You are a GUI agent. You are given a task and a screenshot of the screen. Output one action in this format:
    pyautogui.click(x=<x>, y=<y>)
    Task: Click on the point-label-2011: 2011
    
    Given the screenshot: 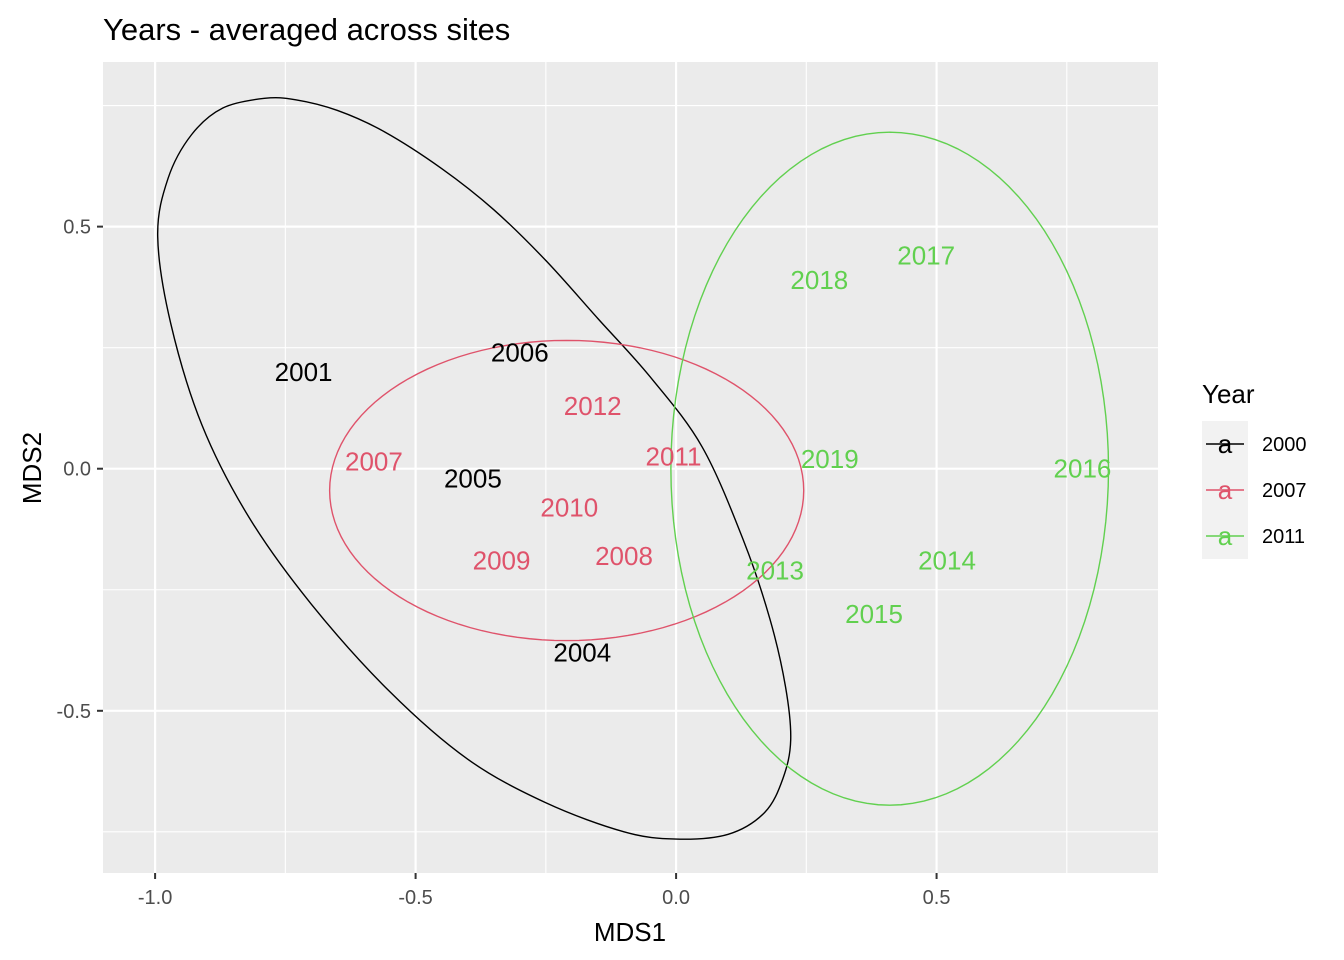 What is the action you would take?
    pyautogui.click(x=674, y=457)
    